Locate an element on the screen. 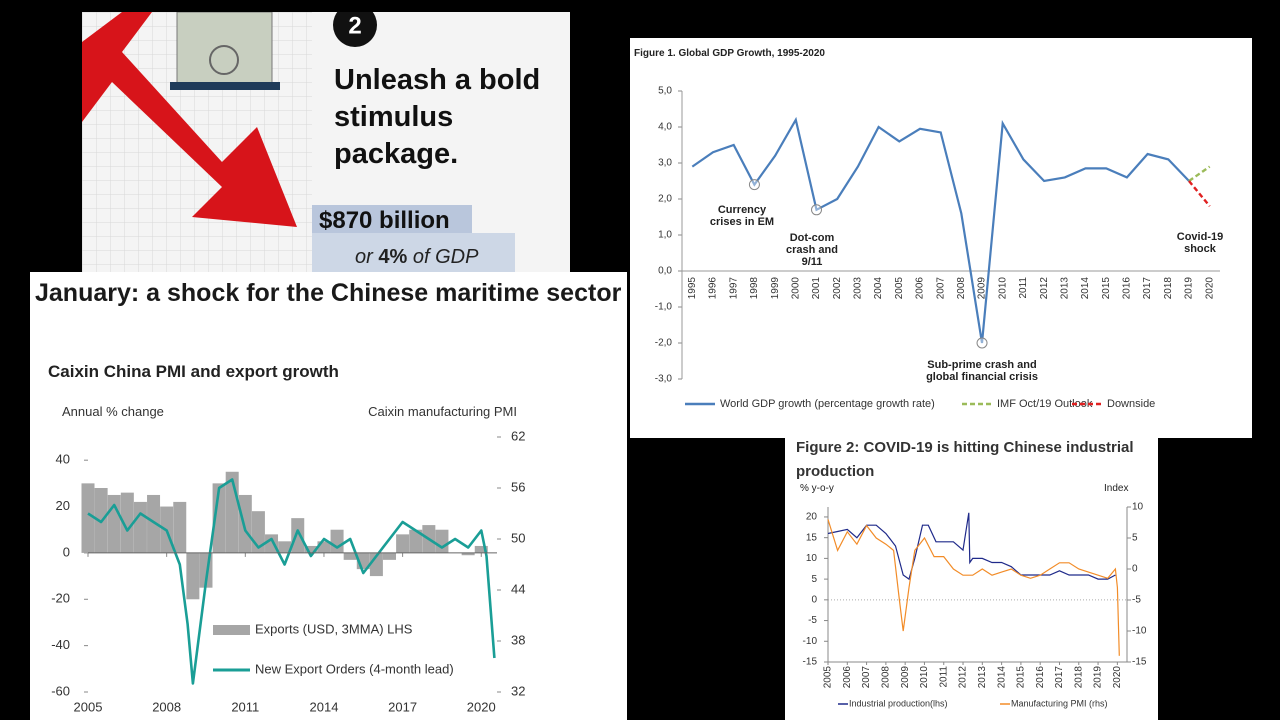  x-tick-label: 2003 is located at coordinates (858, 288).